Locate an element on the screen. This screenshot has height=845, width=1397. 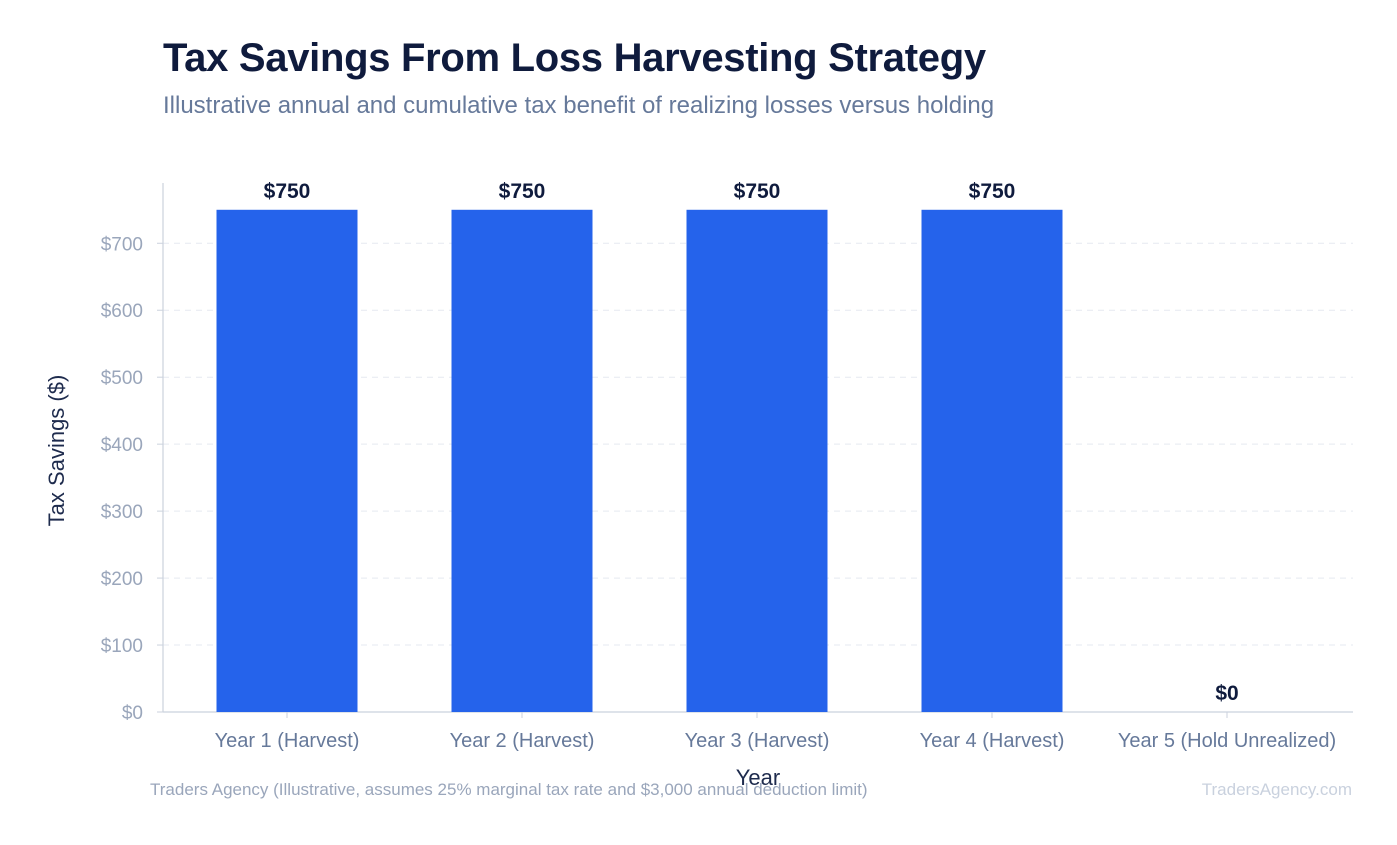
x-tick-label: Year 1 (Harvest) is located at coordinates (287, 741).